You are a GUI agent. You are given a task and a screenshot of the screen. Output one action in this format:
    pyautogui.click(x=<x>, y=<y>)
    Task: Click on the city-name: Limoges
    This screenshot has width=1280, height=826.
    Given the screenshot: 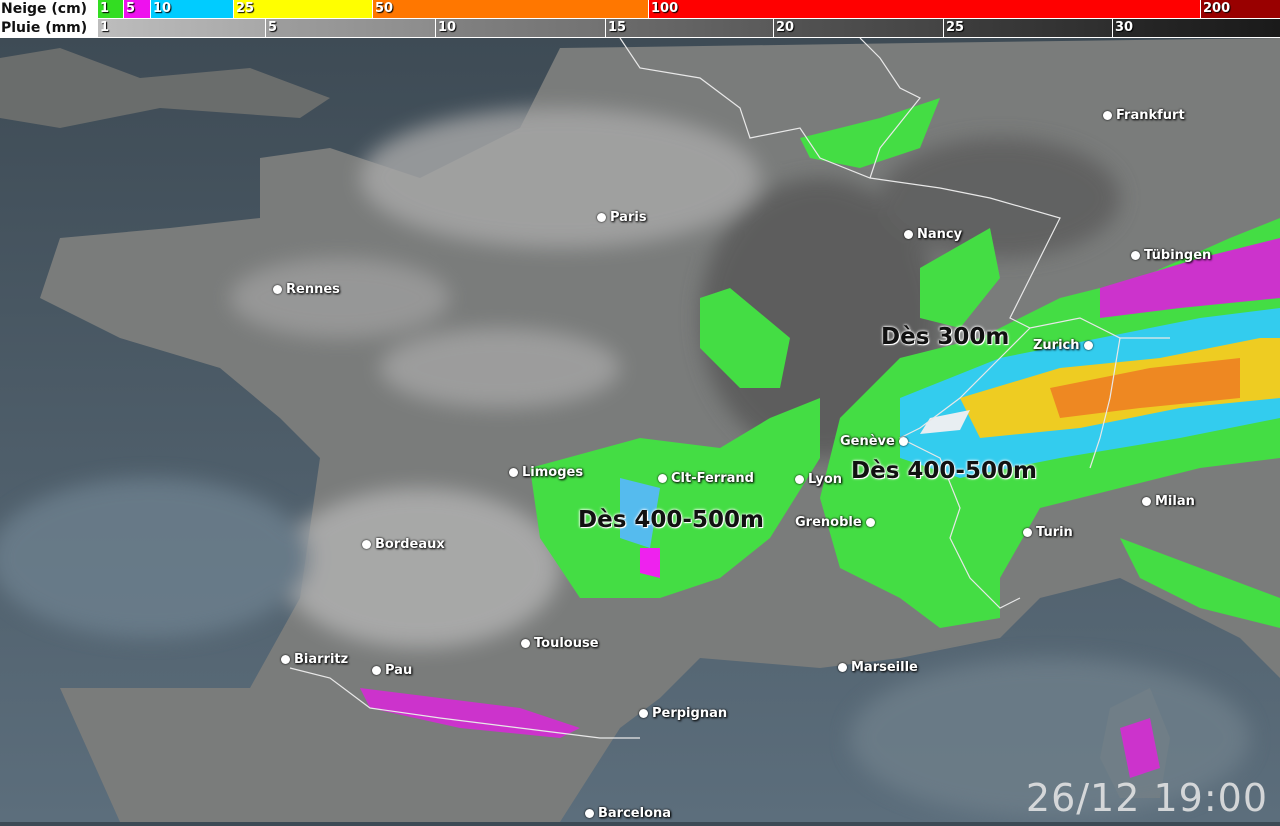 What is the action you would take?
    pyautogui.click(x=553, y=472)
    